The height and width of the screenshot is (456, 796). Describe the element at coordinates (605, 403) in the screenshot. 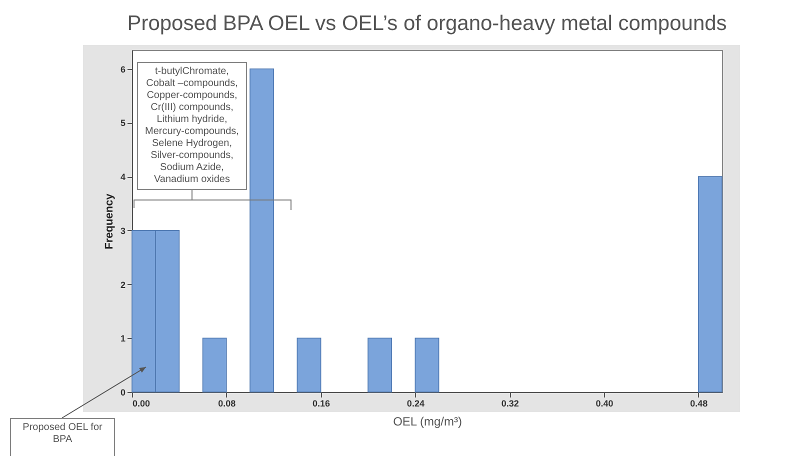

I see `x-tick-label: 0.40` at that location.